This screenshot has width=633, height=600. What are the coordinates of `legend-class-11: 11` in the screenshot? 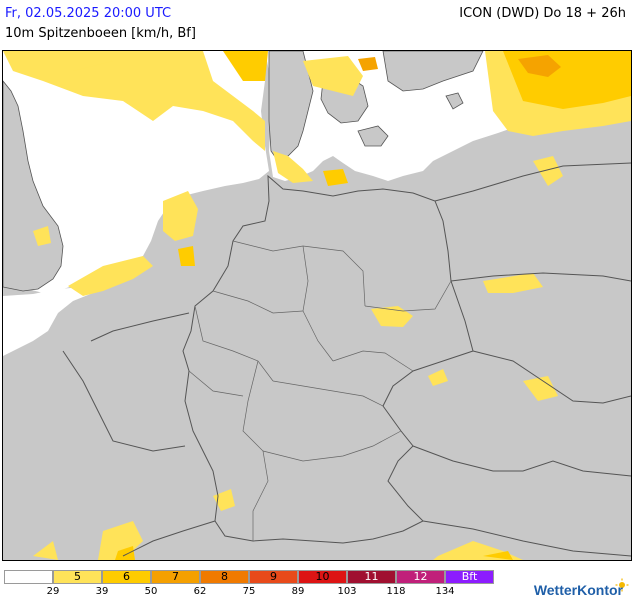 It's located at (371, 577).